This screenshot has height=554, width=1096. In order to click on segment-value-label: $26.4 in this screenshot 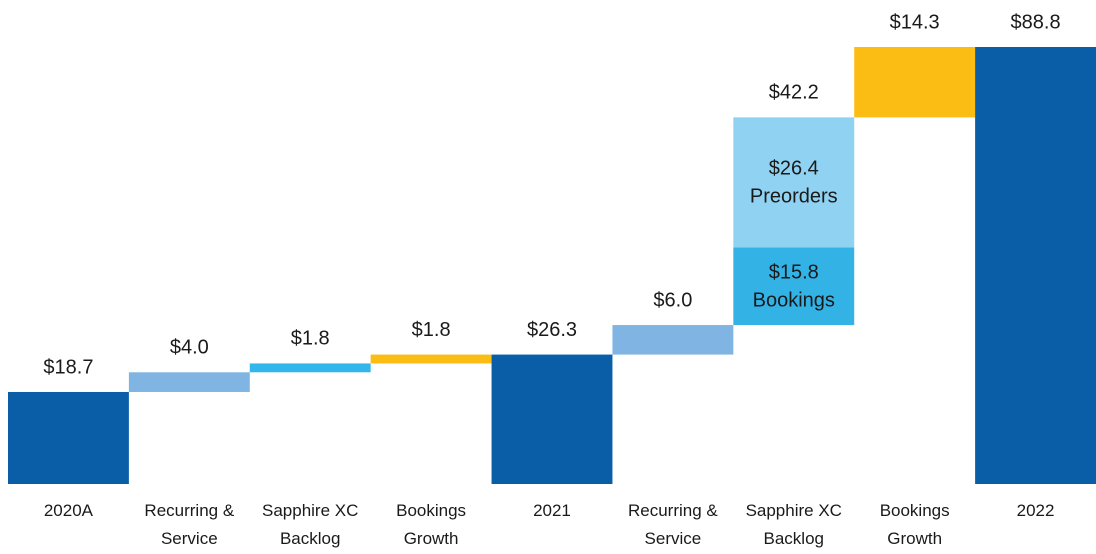, I will do `click(794, 169)`.